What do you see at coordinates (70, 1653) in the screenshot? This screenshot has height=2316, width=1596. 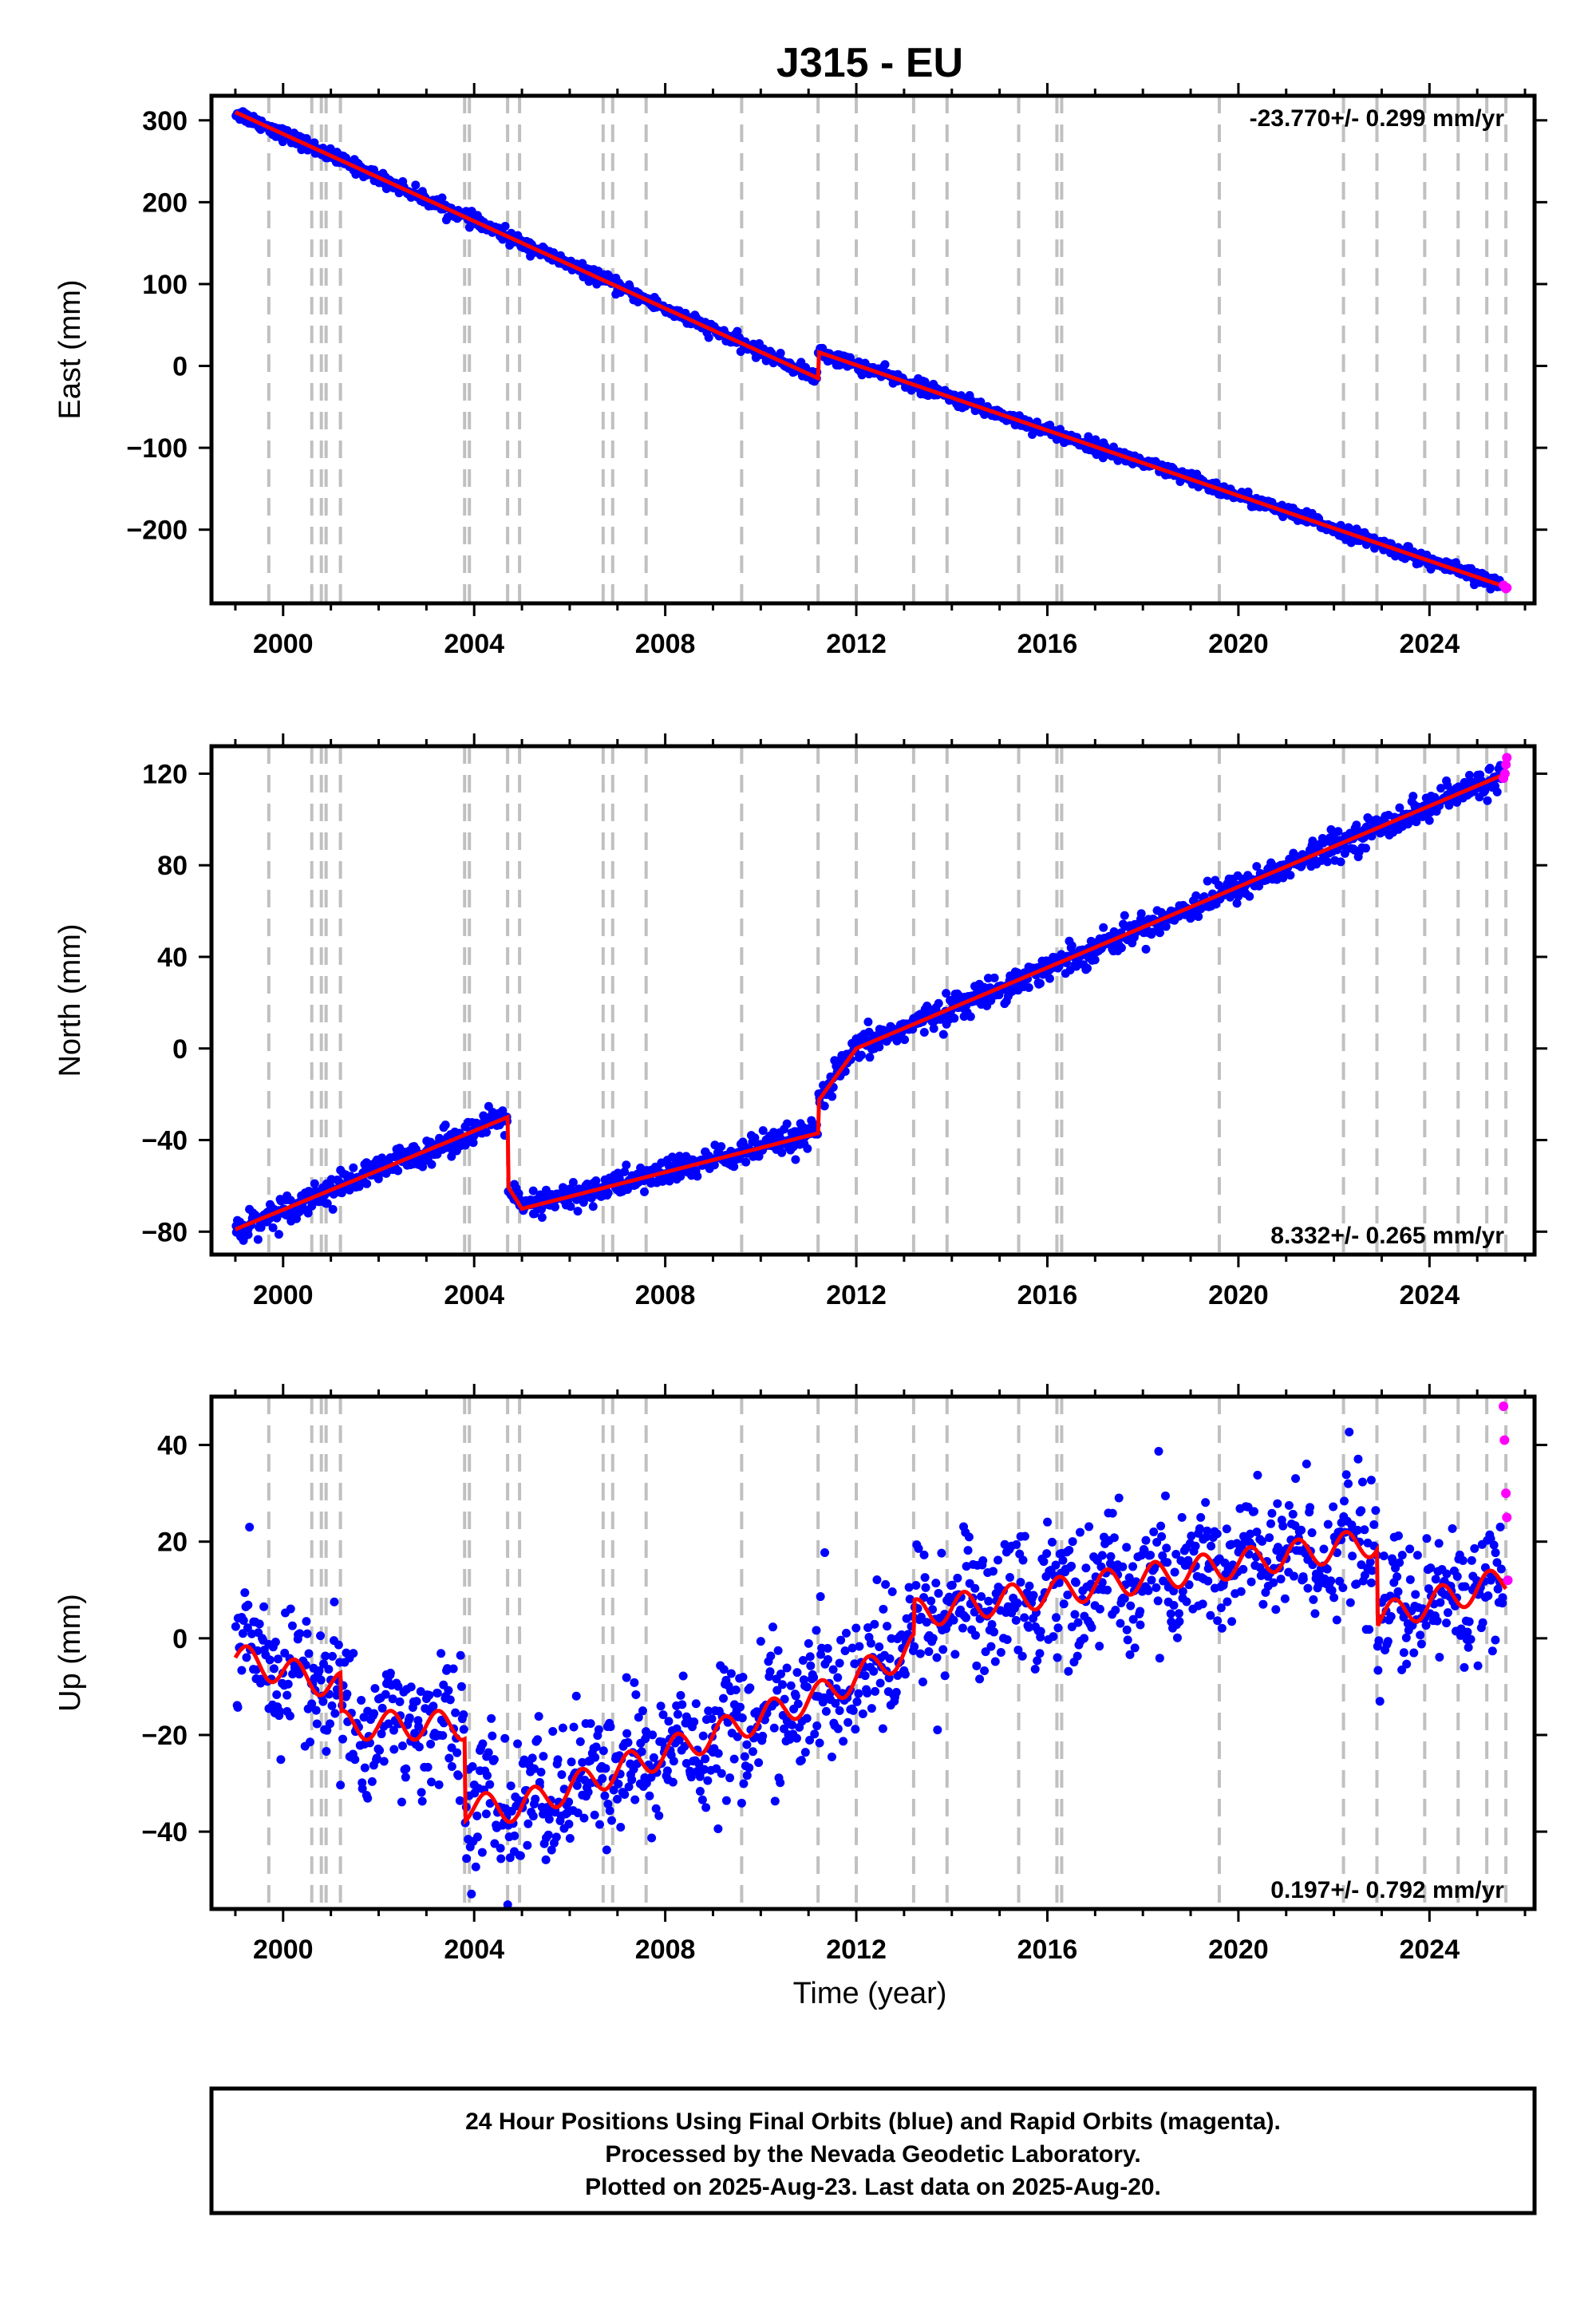 I see `y-axis-label: Up (mm)` at bounding box center [70, 1653].